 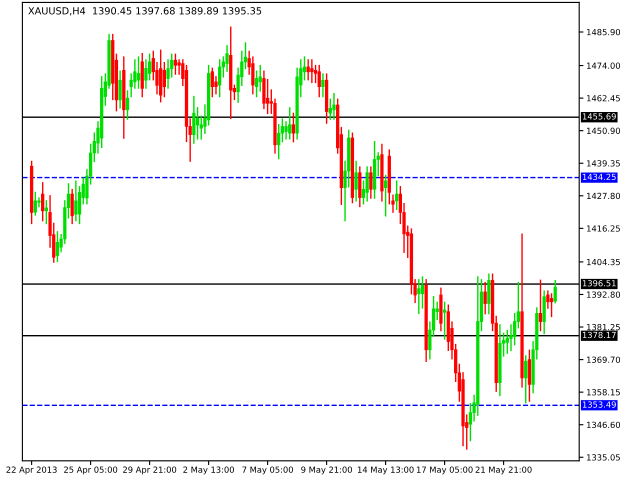 What do you see at coordinates (603, 196) in the screenshot?
I see `y-tick-label: 1427.80` at bounding box center [603, 196].